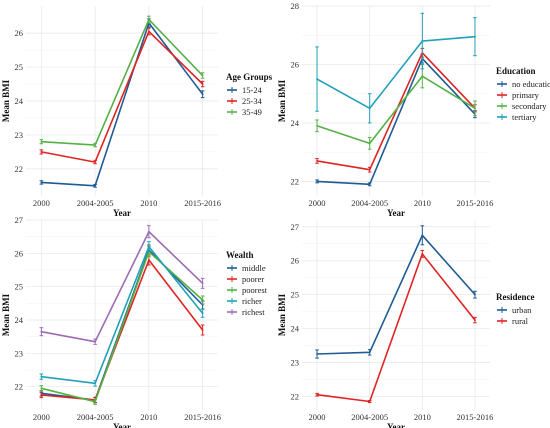 The width and height of the screenshot is (550, 428). Describe the element at coordinates (531, 84) in the screenshot. I see `legend-label: no education` at that location.